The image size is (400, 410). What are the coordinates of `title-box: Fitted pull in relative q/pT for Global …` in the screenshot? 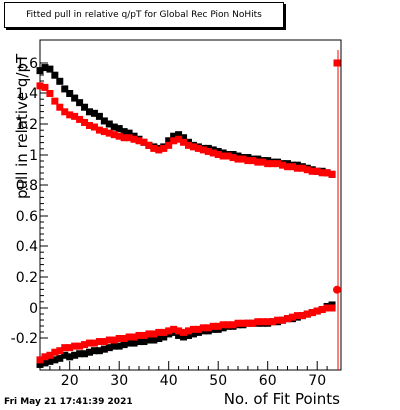 It's located at (144, 15).